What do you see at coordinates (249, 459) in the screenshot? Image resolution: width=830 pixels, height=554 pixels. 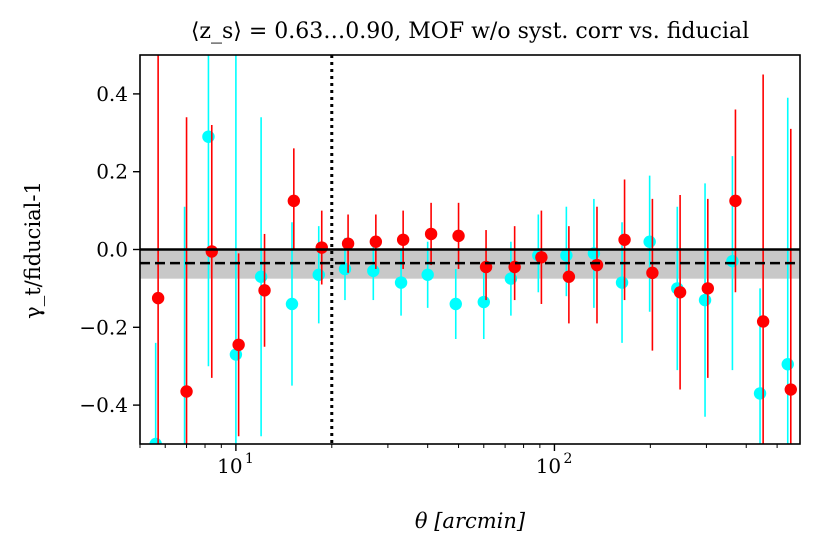 I see `x-tick-exponent: 1` at bounding box center [249, 459].